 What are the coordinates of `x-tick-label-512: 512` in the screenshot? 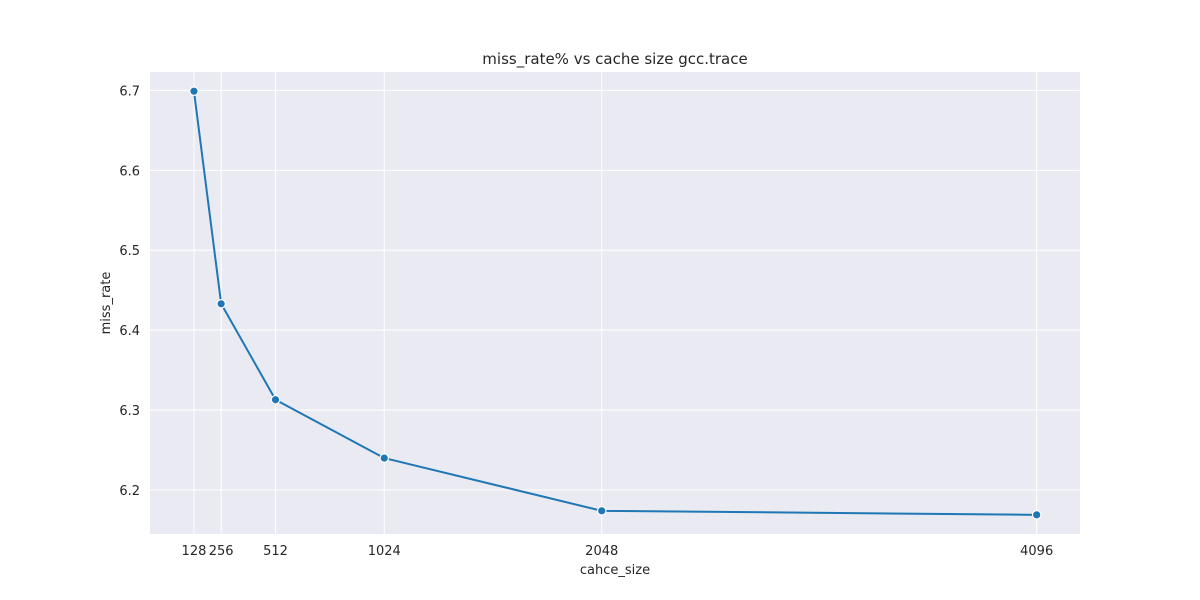 It's located at (275, 551).